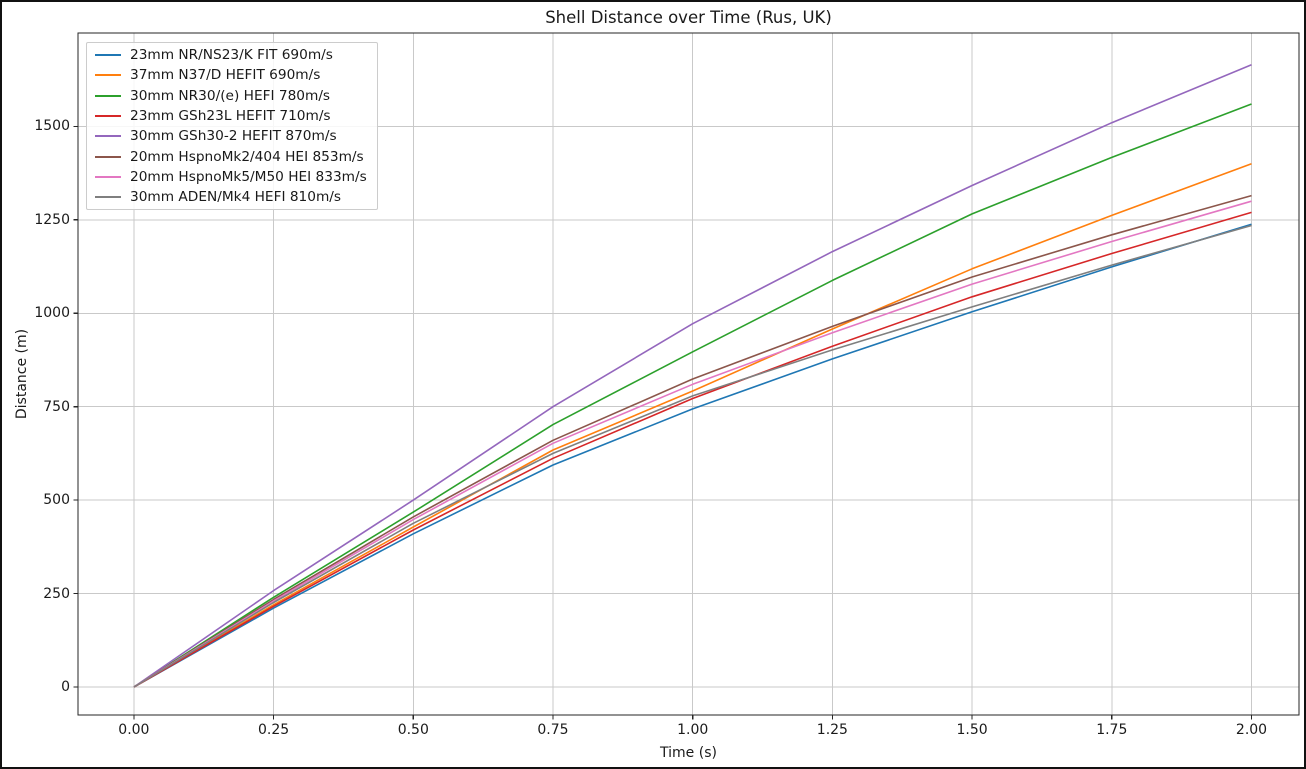 The width and height of the screenshot is (1306, 769). I want to click on x-axis-label: Time (s), so click(688, 753).